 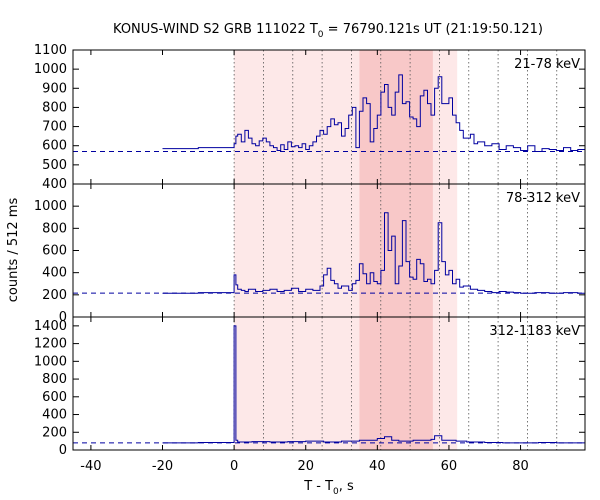 What do you see at coordinates (50, 326) in the screenshot?
I see `y-tick-label: 1400` at bounding box center [50, 326].